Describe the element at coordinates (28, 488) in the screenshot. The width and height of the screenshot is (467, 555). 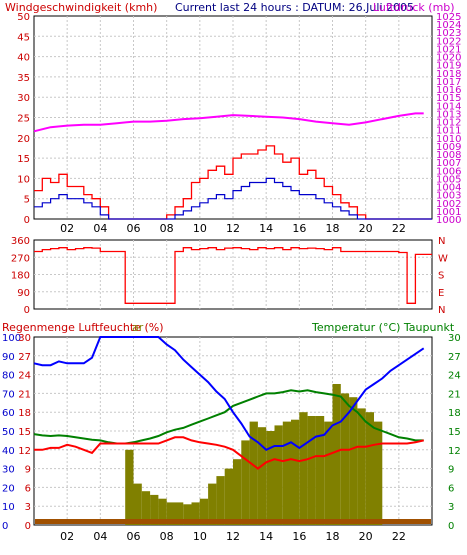
I see `rain-tick: 6` at that location.